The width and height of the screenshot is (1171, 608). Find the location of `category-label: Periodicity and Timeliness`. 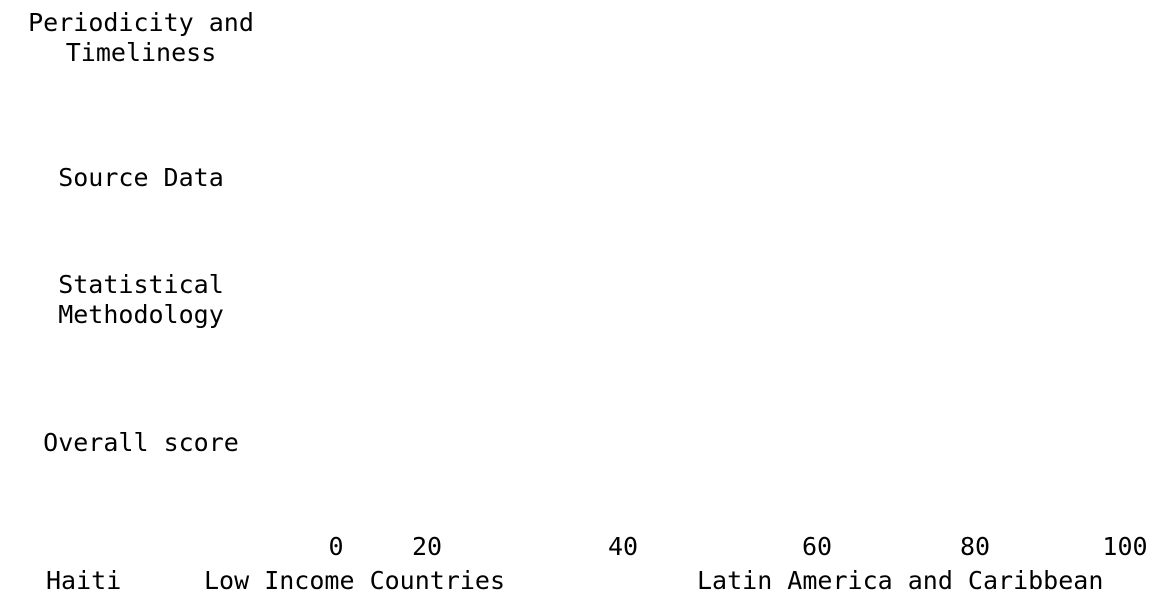

category-label: Periodicity and Timeliness is located at coordinates (141, 38).